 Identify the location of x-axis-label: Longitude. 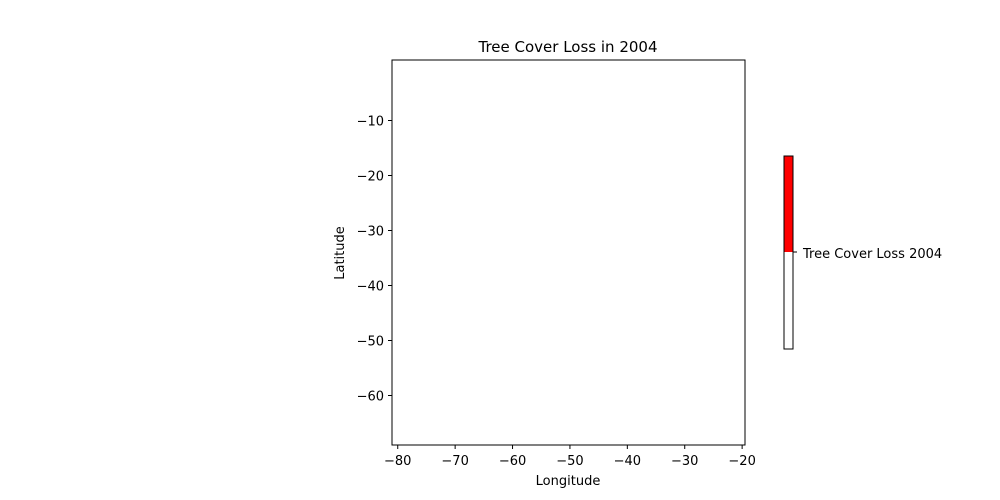
(568, 481).